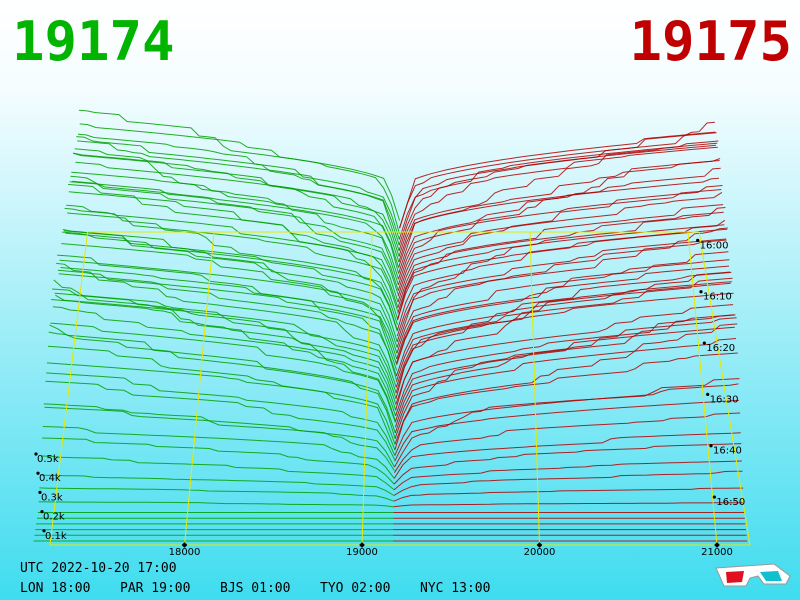 This screenshot has width=800, height=600. Describe the element at coordinates (48, 459) in the screenshot. I see `depth-tick-label: 0.5k` at that location.